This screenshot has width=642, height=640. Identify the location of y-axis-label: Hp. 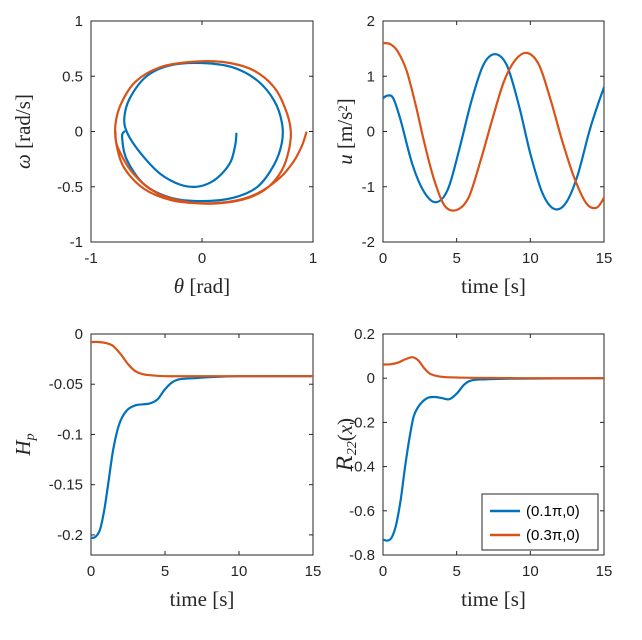
(24, 444).